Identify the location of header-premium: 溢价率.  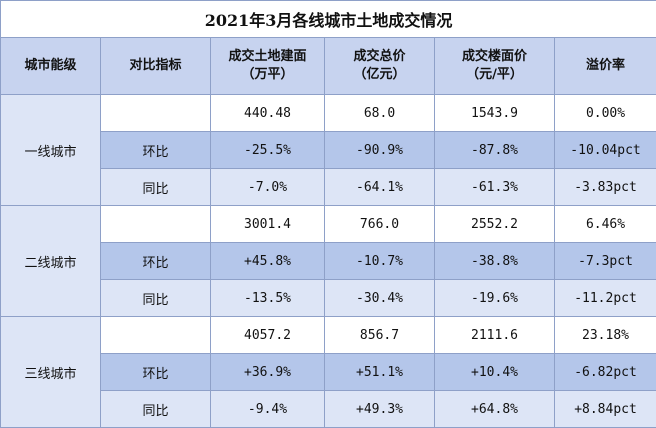
(605, 66).